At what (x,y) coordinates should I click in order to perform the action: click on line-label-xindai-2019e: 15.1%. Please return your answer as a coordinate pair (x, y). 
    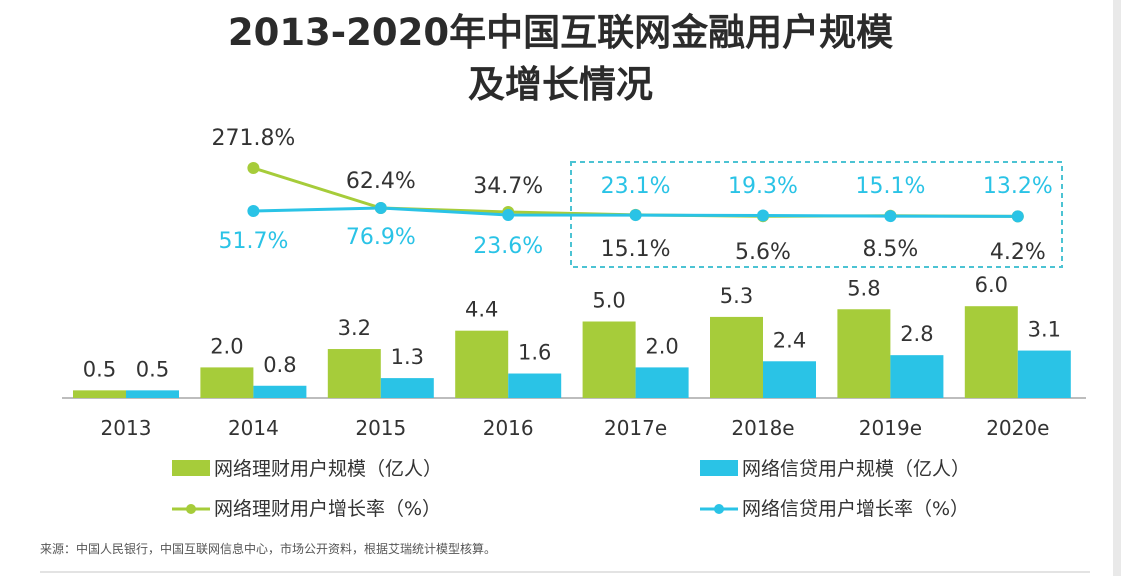
    Looking at the image, I should click on (890, 186).